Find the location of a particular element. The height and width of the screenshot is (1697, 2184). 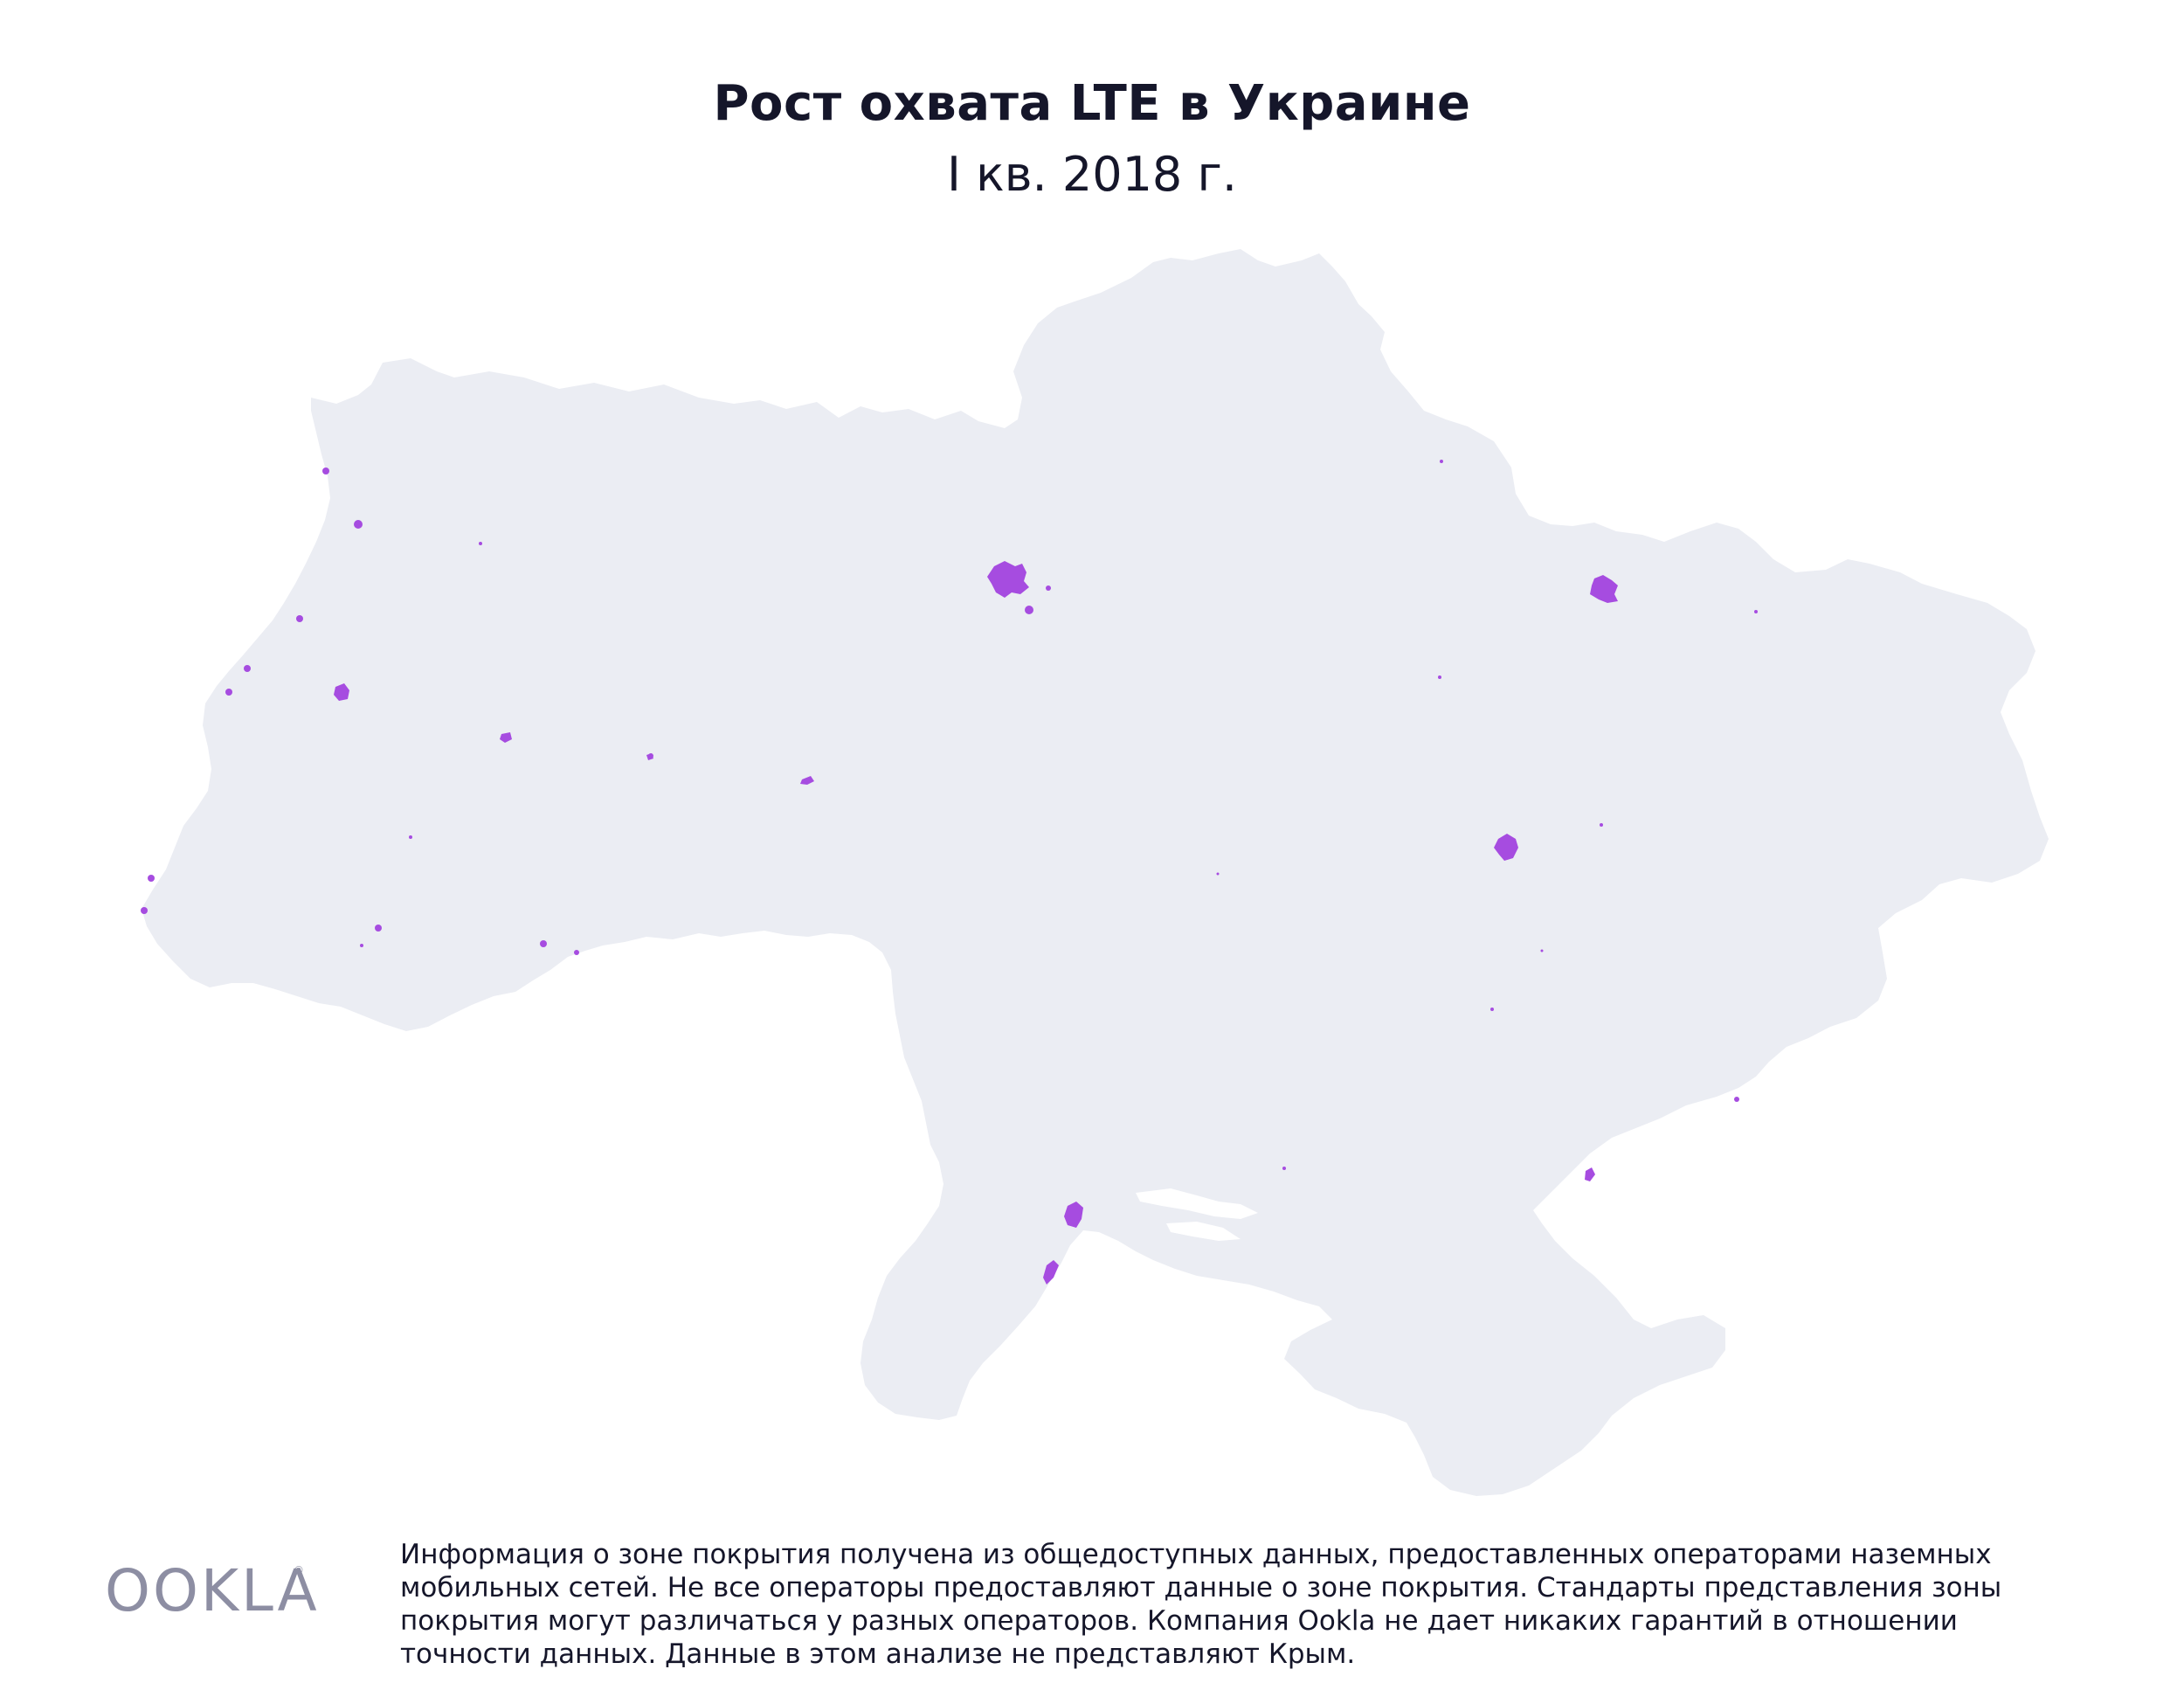

coverage-vinnytsia is located at coordinates (807, 781).